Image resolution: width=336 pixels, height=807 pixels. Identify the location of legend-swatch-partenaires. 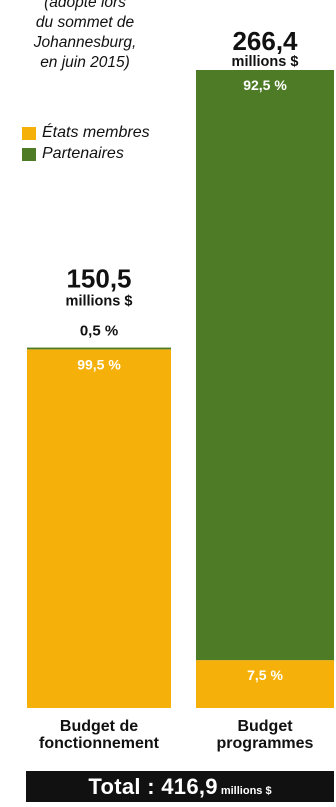
(29, 154).